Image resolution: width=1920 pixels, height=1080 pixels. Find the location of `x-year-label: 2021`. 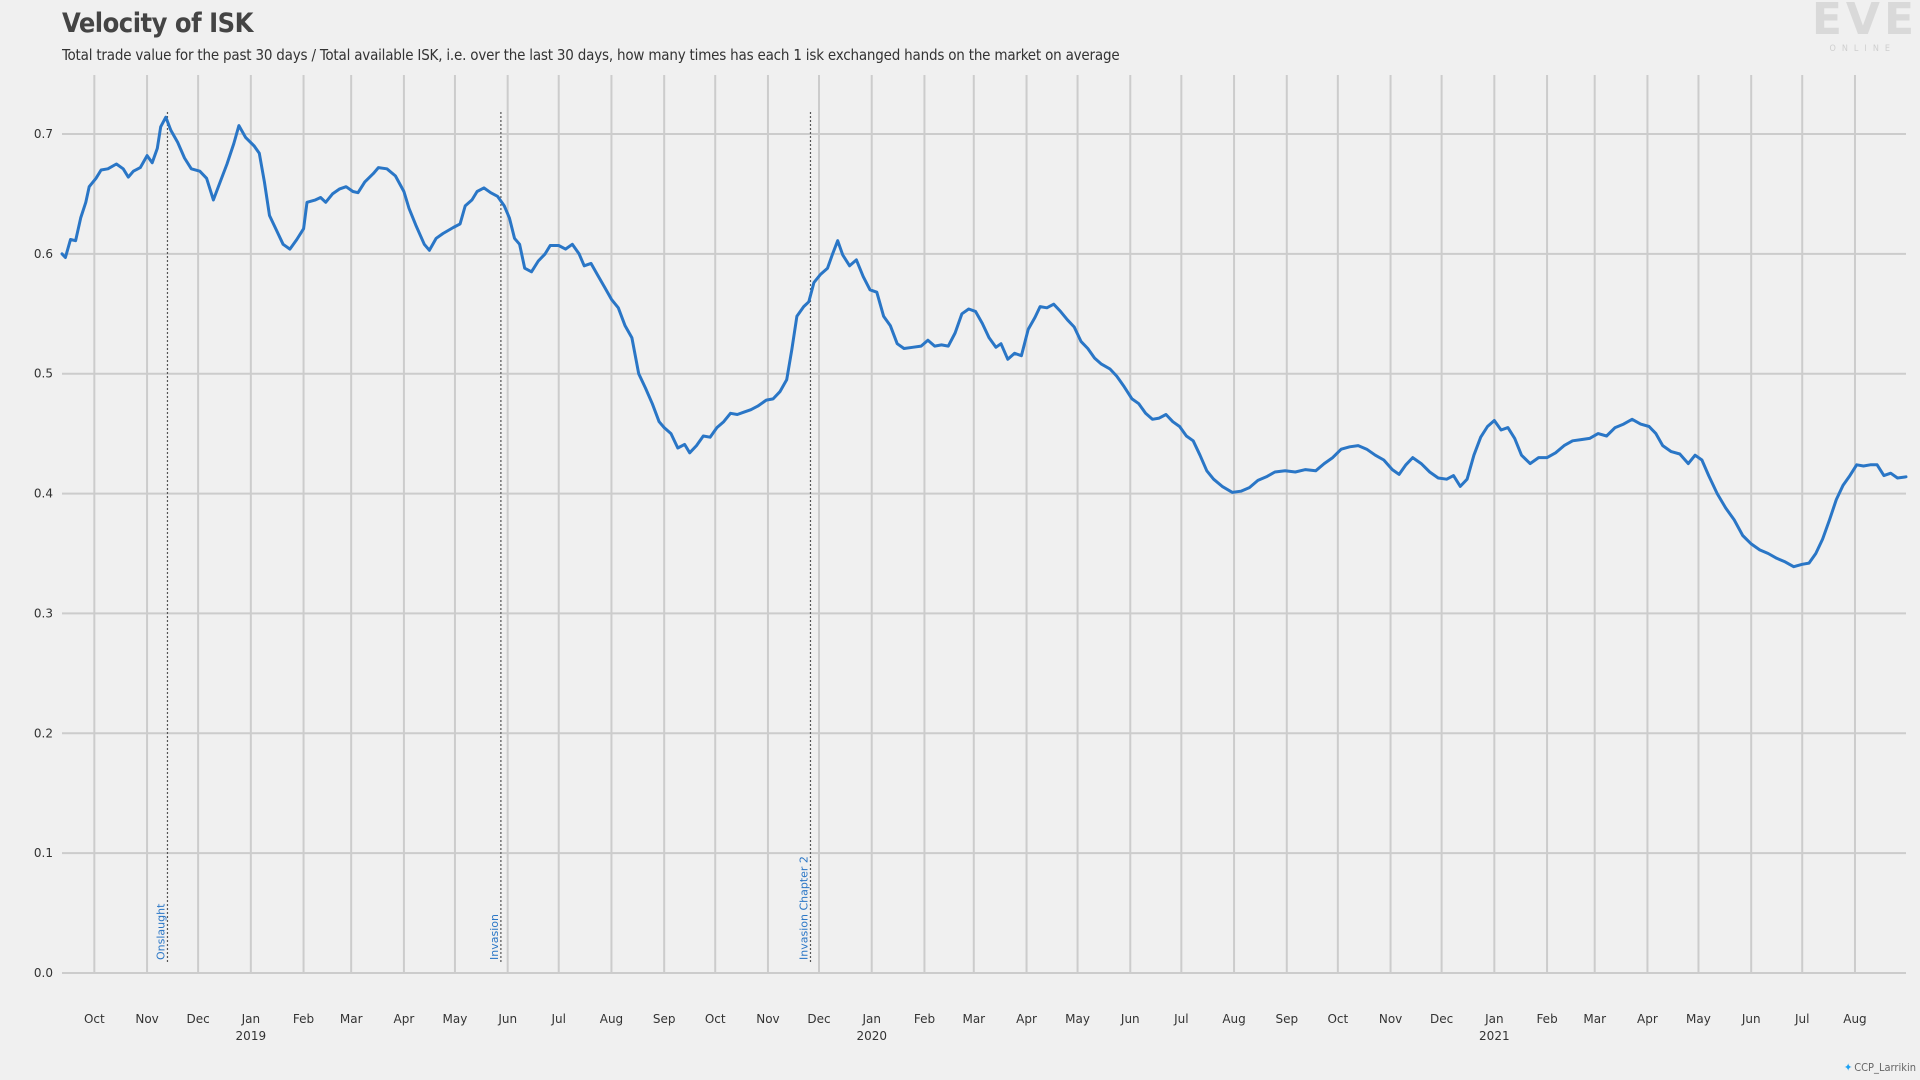

x-year-label: 2021 is located at coordinates (1494, 1036).